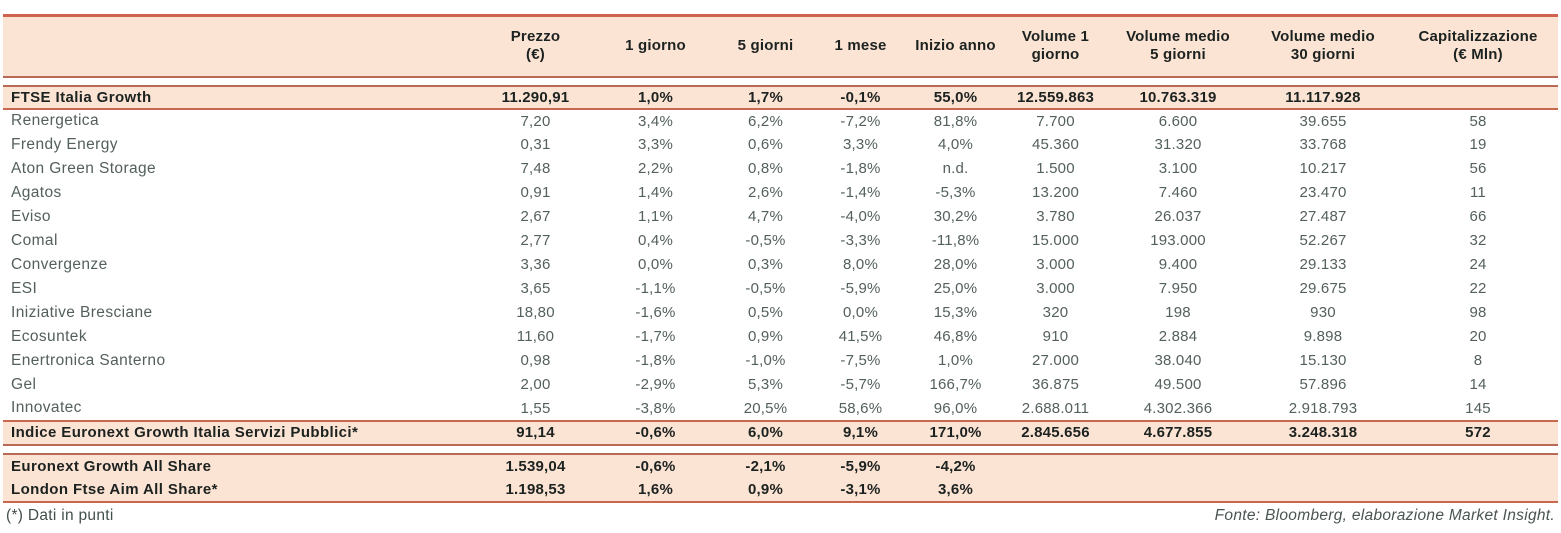 The image size is (1561, 533). Describe the element at coordinates (955, 168) in the screenshot. I see `cell: n.d.` at that location.